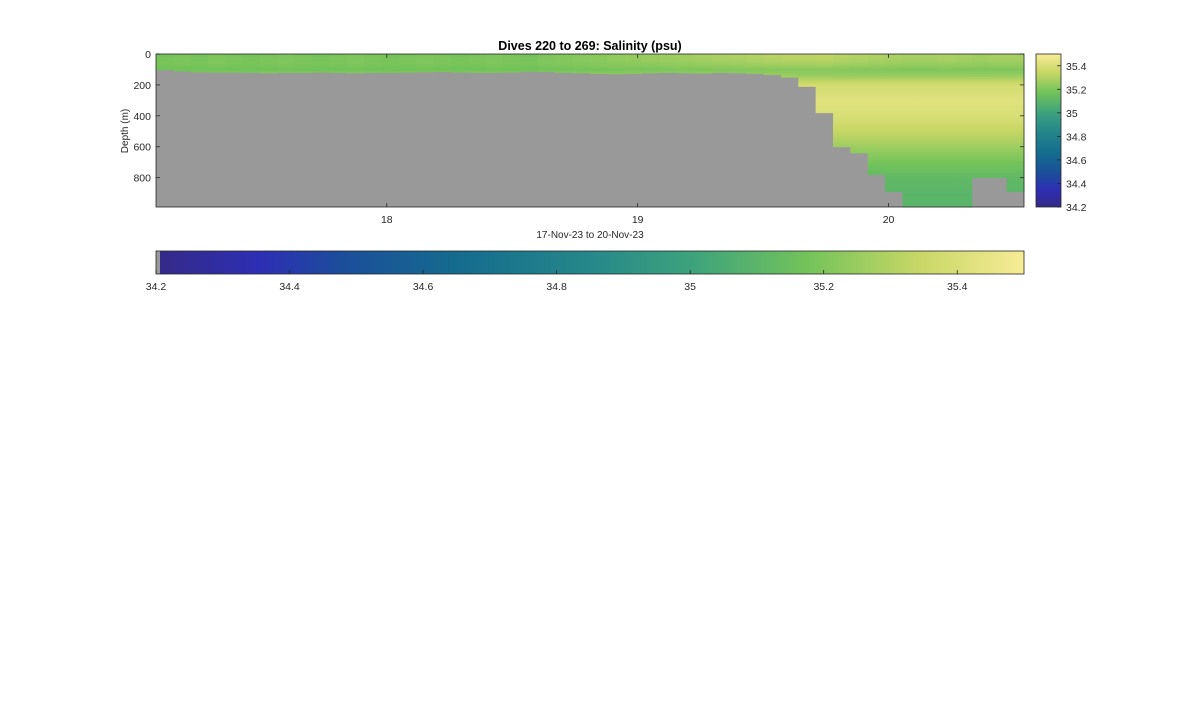 This screenshot has width=1200, height=725. What do you see at coordinates (1076, 67) in the screenshot?
I see `side-colorbar-tick-label: 35.4` at bounding box center [1076, 67].